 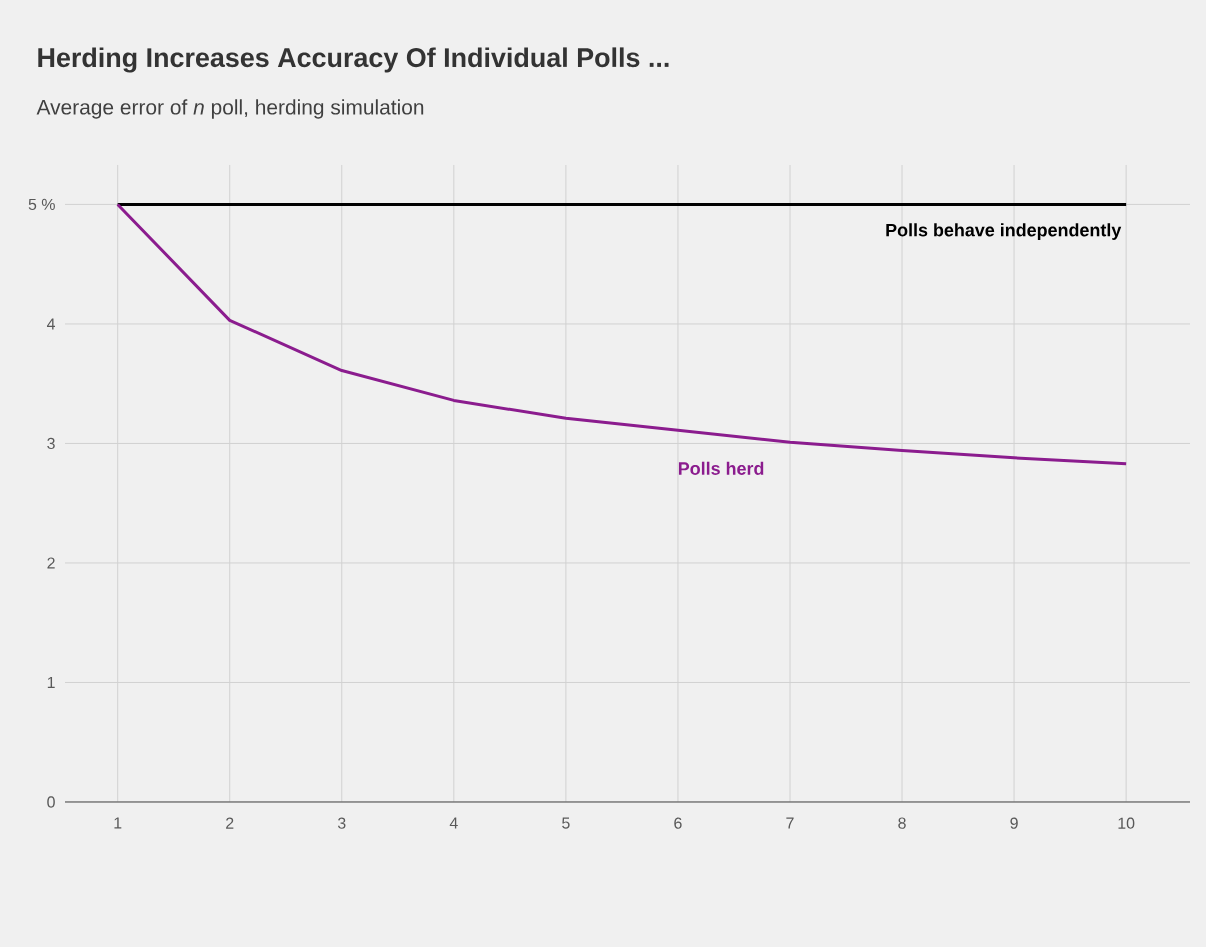 I want to click on x-tick-label: 3, so click(x=341, y=823).